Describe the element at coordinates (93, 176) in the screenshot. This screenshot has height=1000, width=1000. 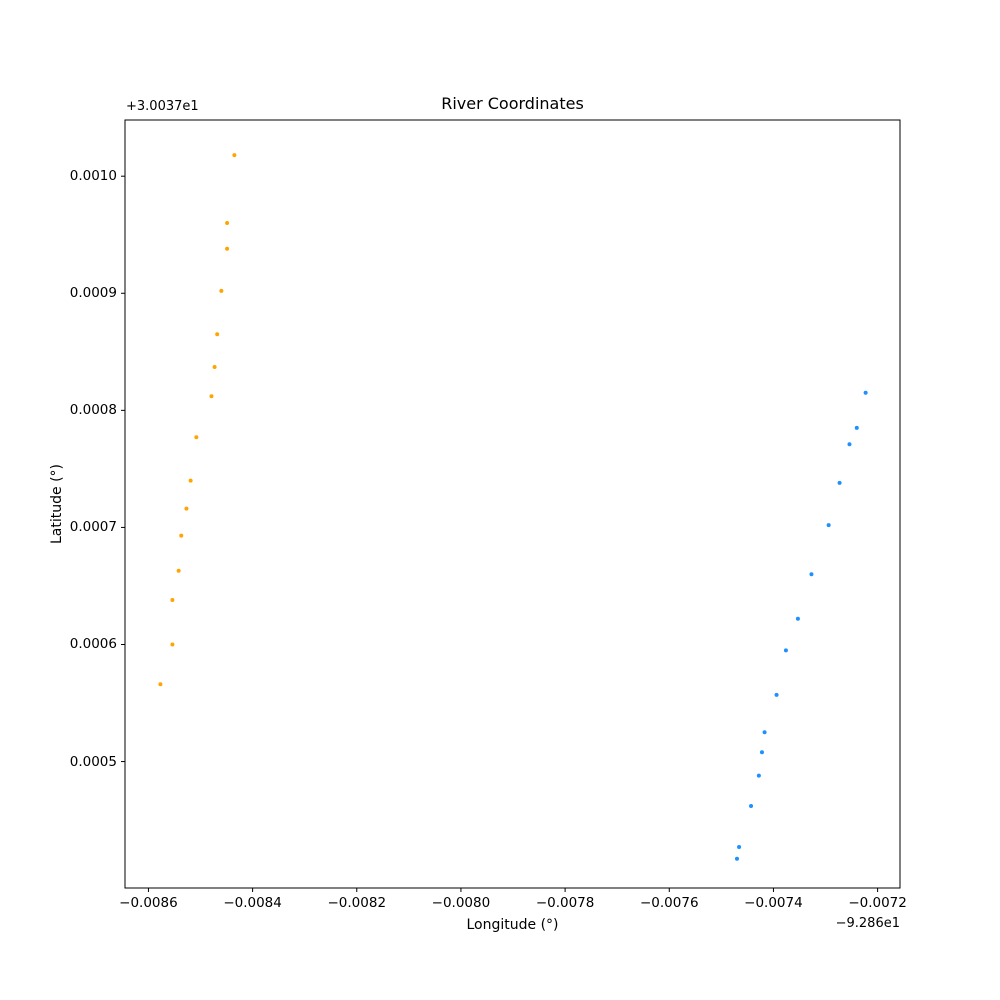
I see `y-tick-label: 0.0010` at that location.